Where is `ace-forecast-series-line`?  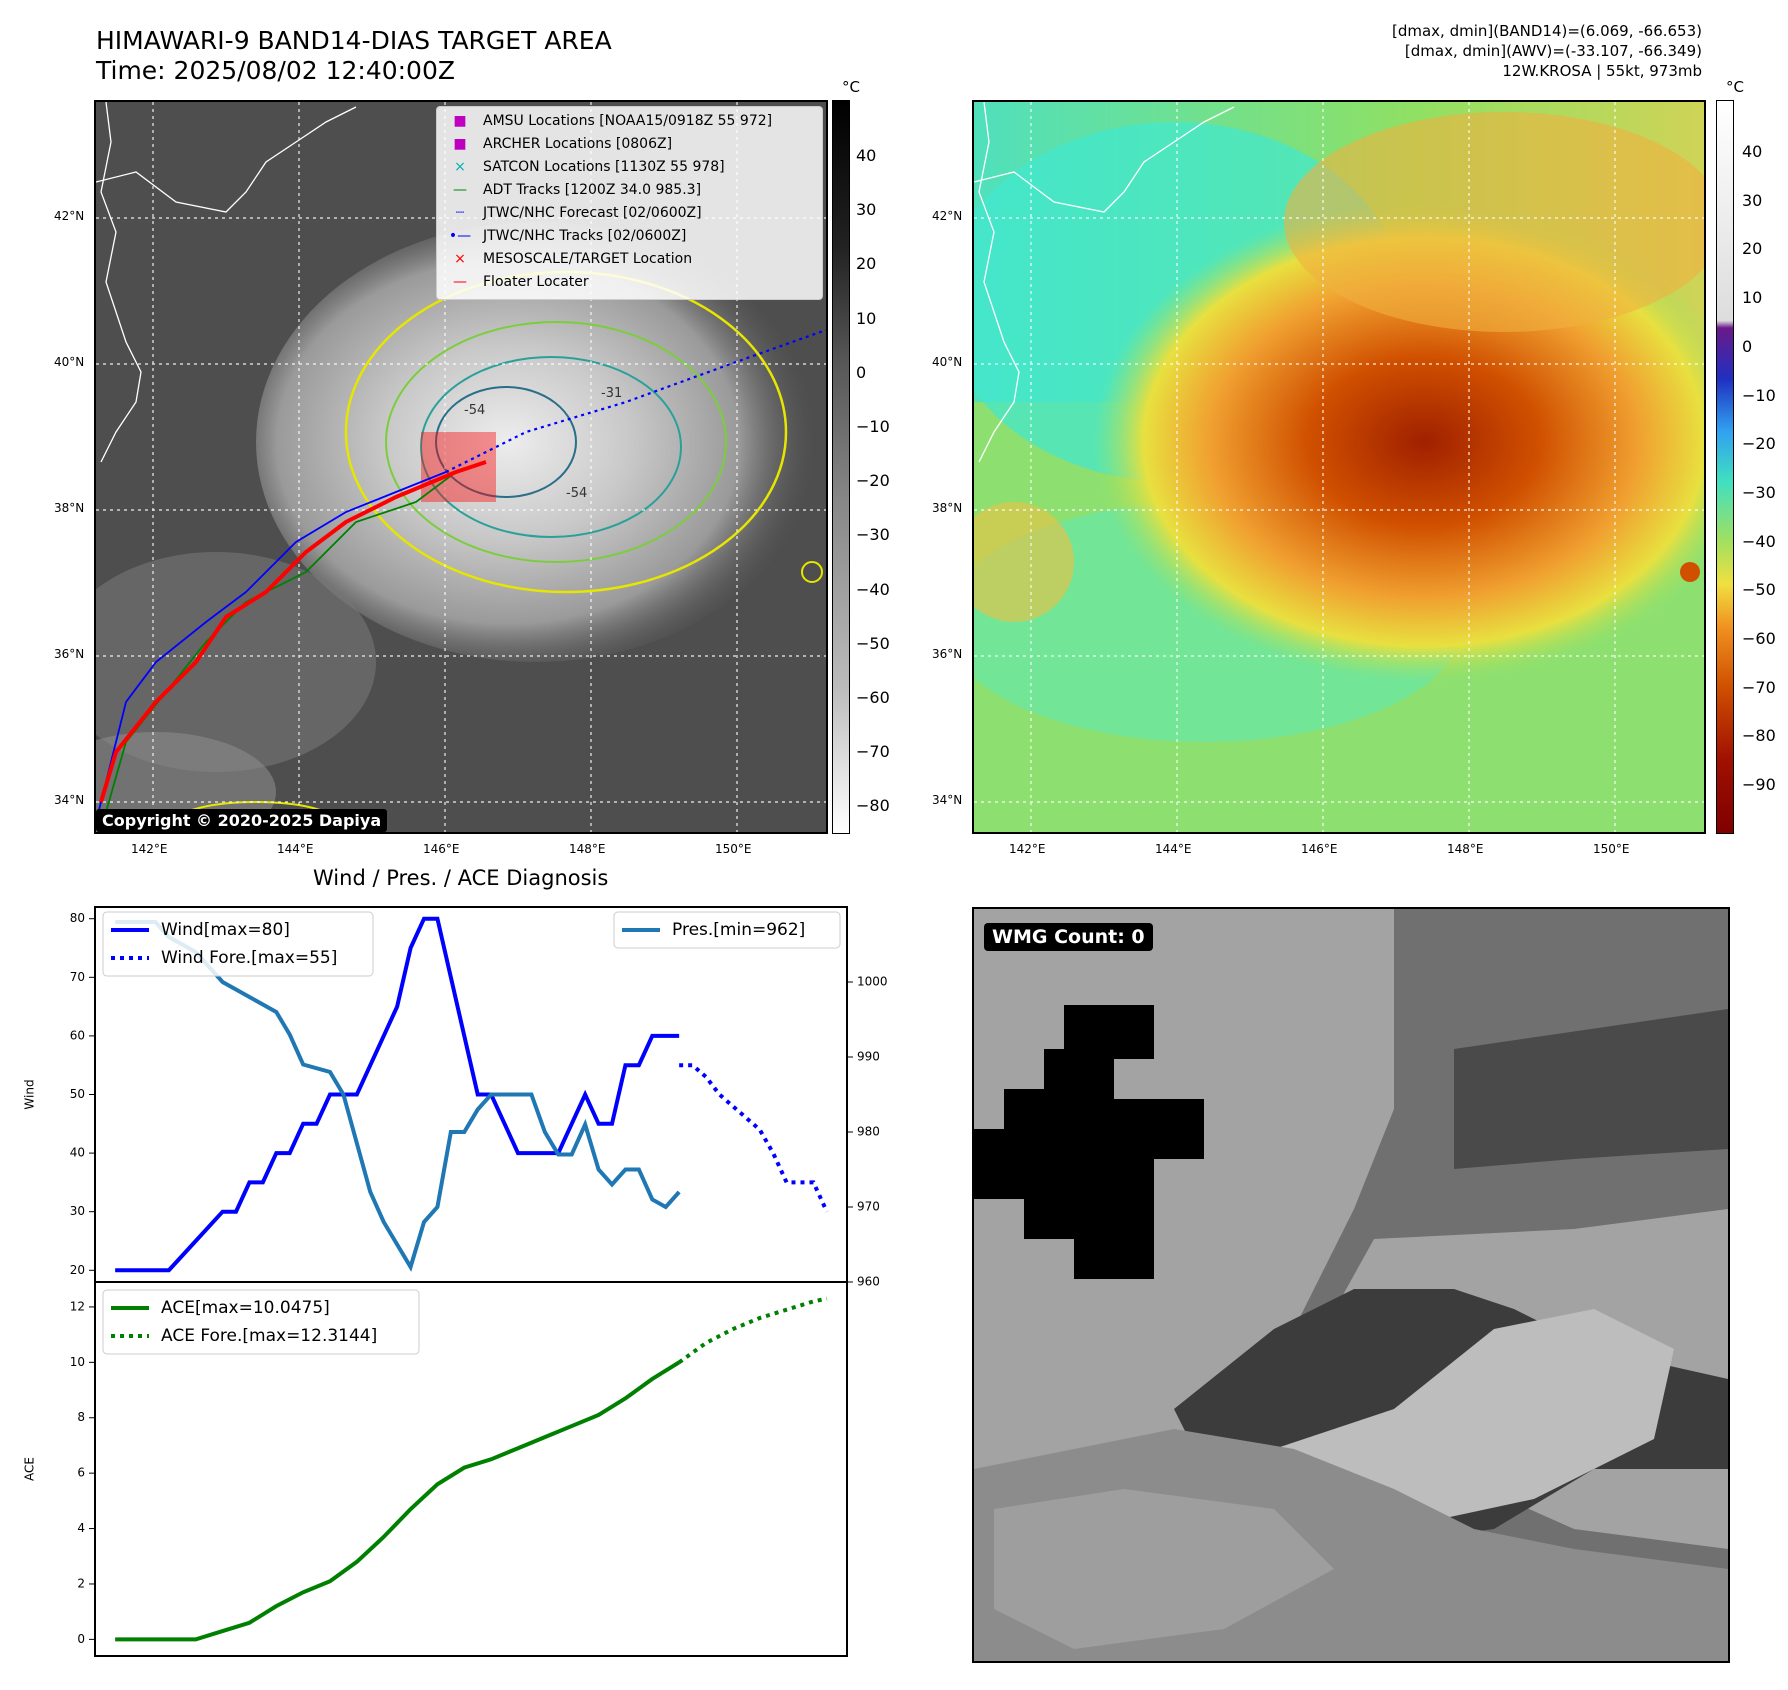 ace-forecast-series-line is located at coordinates (752, 1330).